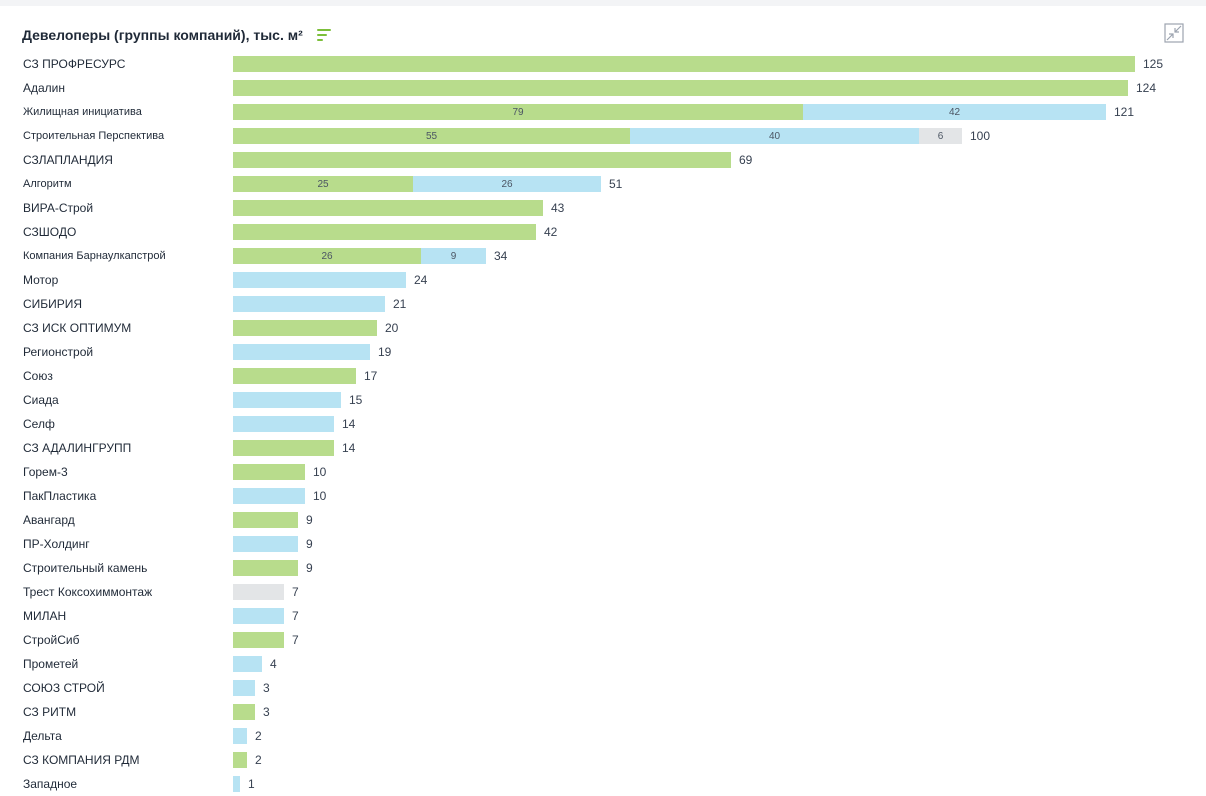  What do you see at coordinates (81, 760) in the screenshot?
I see `category-label: СЗ КОМПАНИЯ РДМ` at bounding box center [81, 760].